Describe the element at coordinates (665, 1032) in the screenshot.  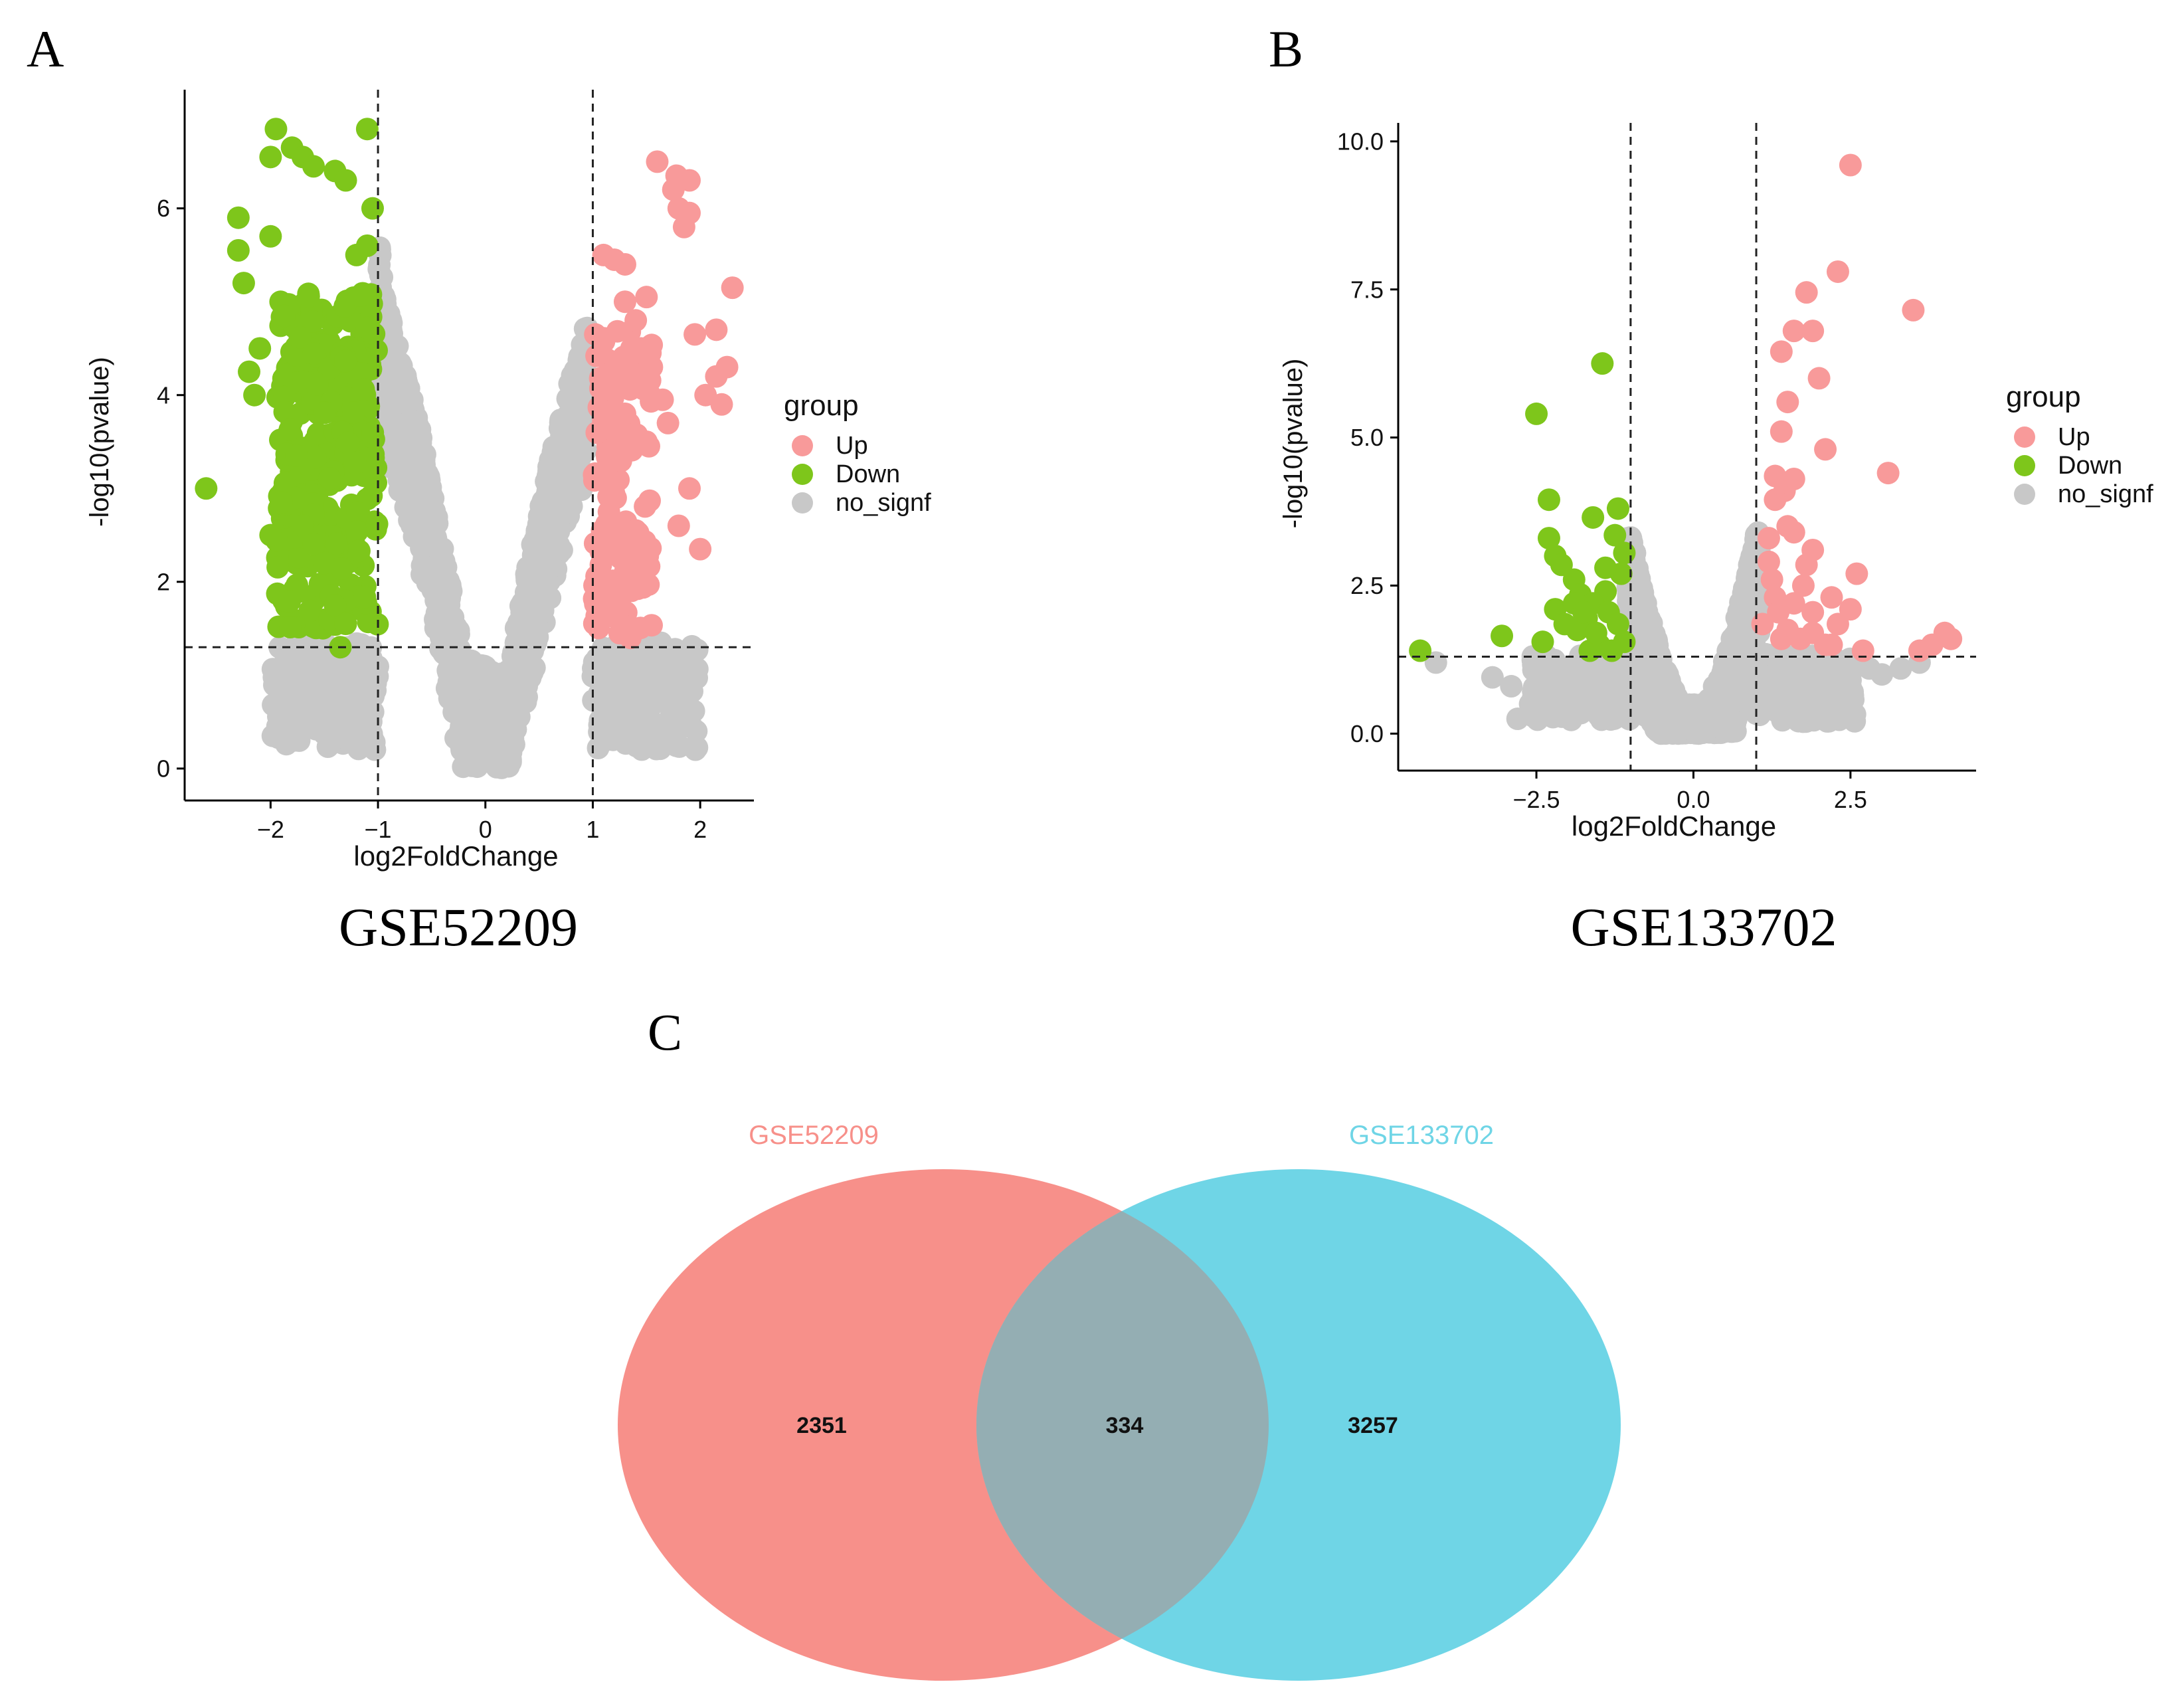
I see `panel-label-c: C` at that location.